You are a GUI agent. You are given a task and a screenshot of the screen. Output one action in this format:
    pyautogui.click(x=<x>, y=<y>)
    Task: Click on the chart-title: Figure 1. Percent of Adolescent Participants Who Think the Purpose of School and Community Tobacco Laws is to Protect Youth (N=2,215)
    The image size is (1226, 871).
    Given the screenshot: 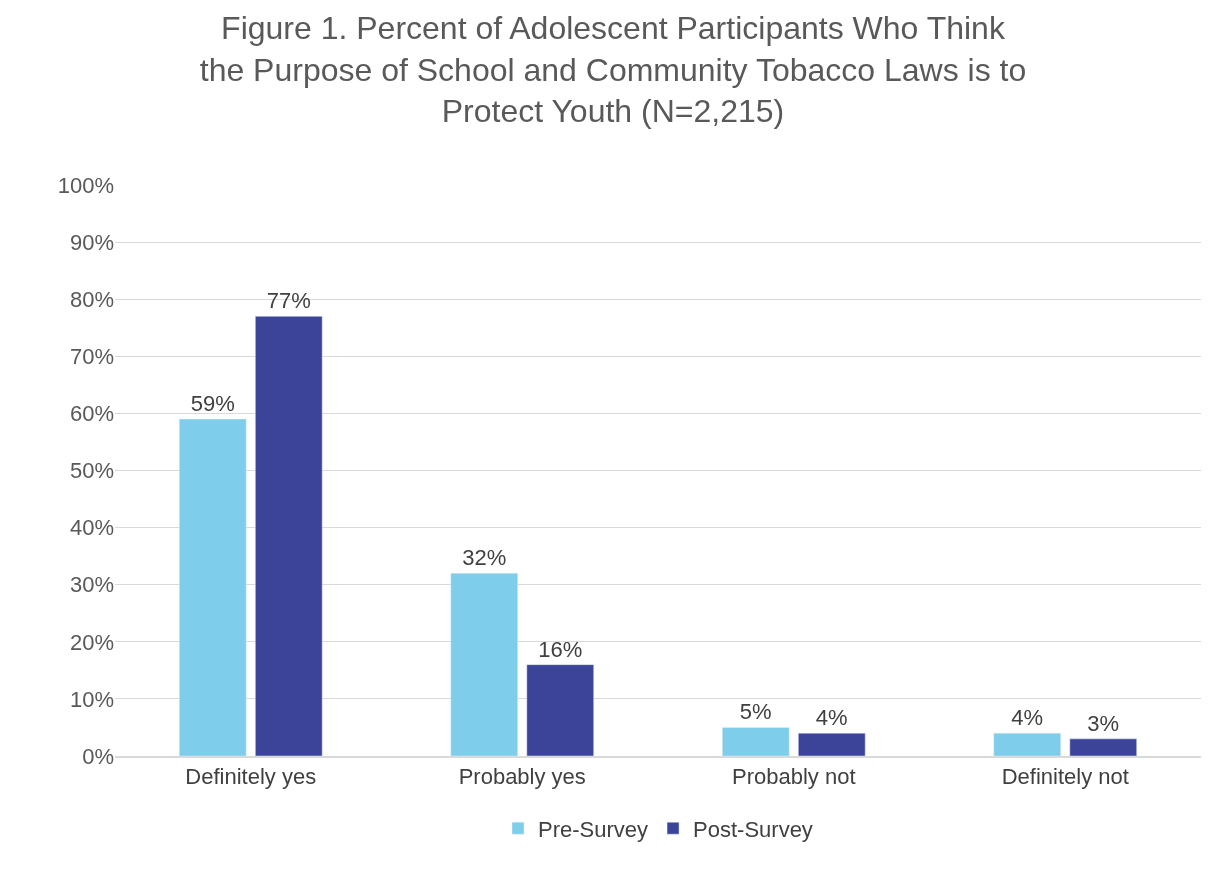 What is the action you would take?
    pyautogui.click(x=613, y=70)
    